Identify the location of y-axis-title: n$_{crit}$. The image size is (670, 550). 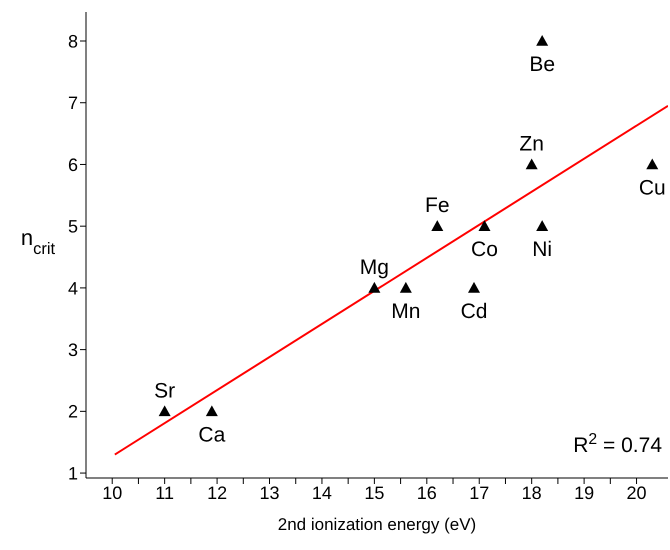
(38, 241).